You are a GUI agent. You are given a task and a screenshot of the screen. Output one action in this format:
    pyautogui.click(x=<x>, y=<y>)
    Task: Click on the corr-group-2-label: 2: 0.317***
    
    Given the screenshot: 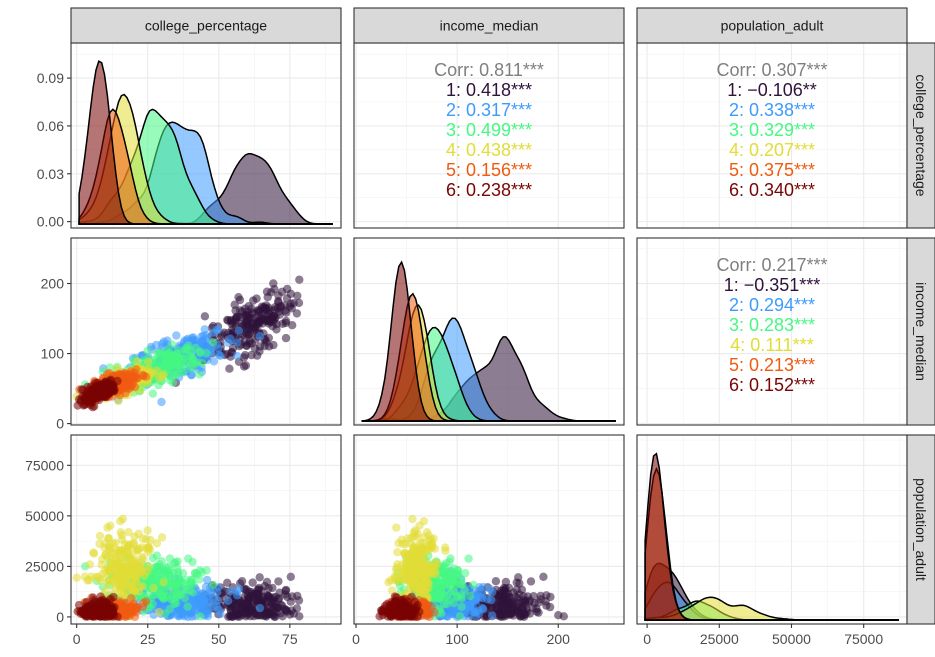 What is the action you would take?
    pyautogui.click(x=489, y=110)
    